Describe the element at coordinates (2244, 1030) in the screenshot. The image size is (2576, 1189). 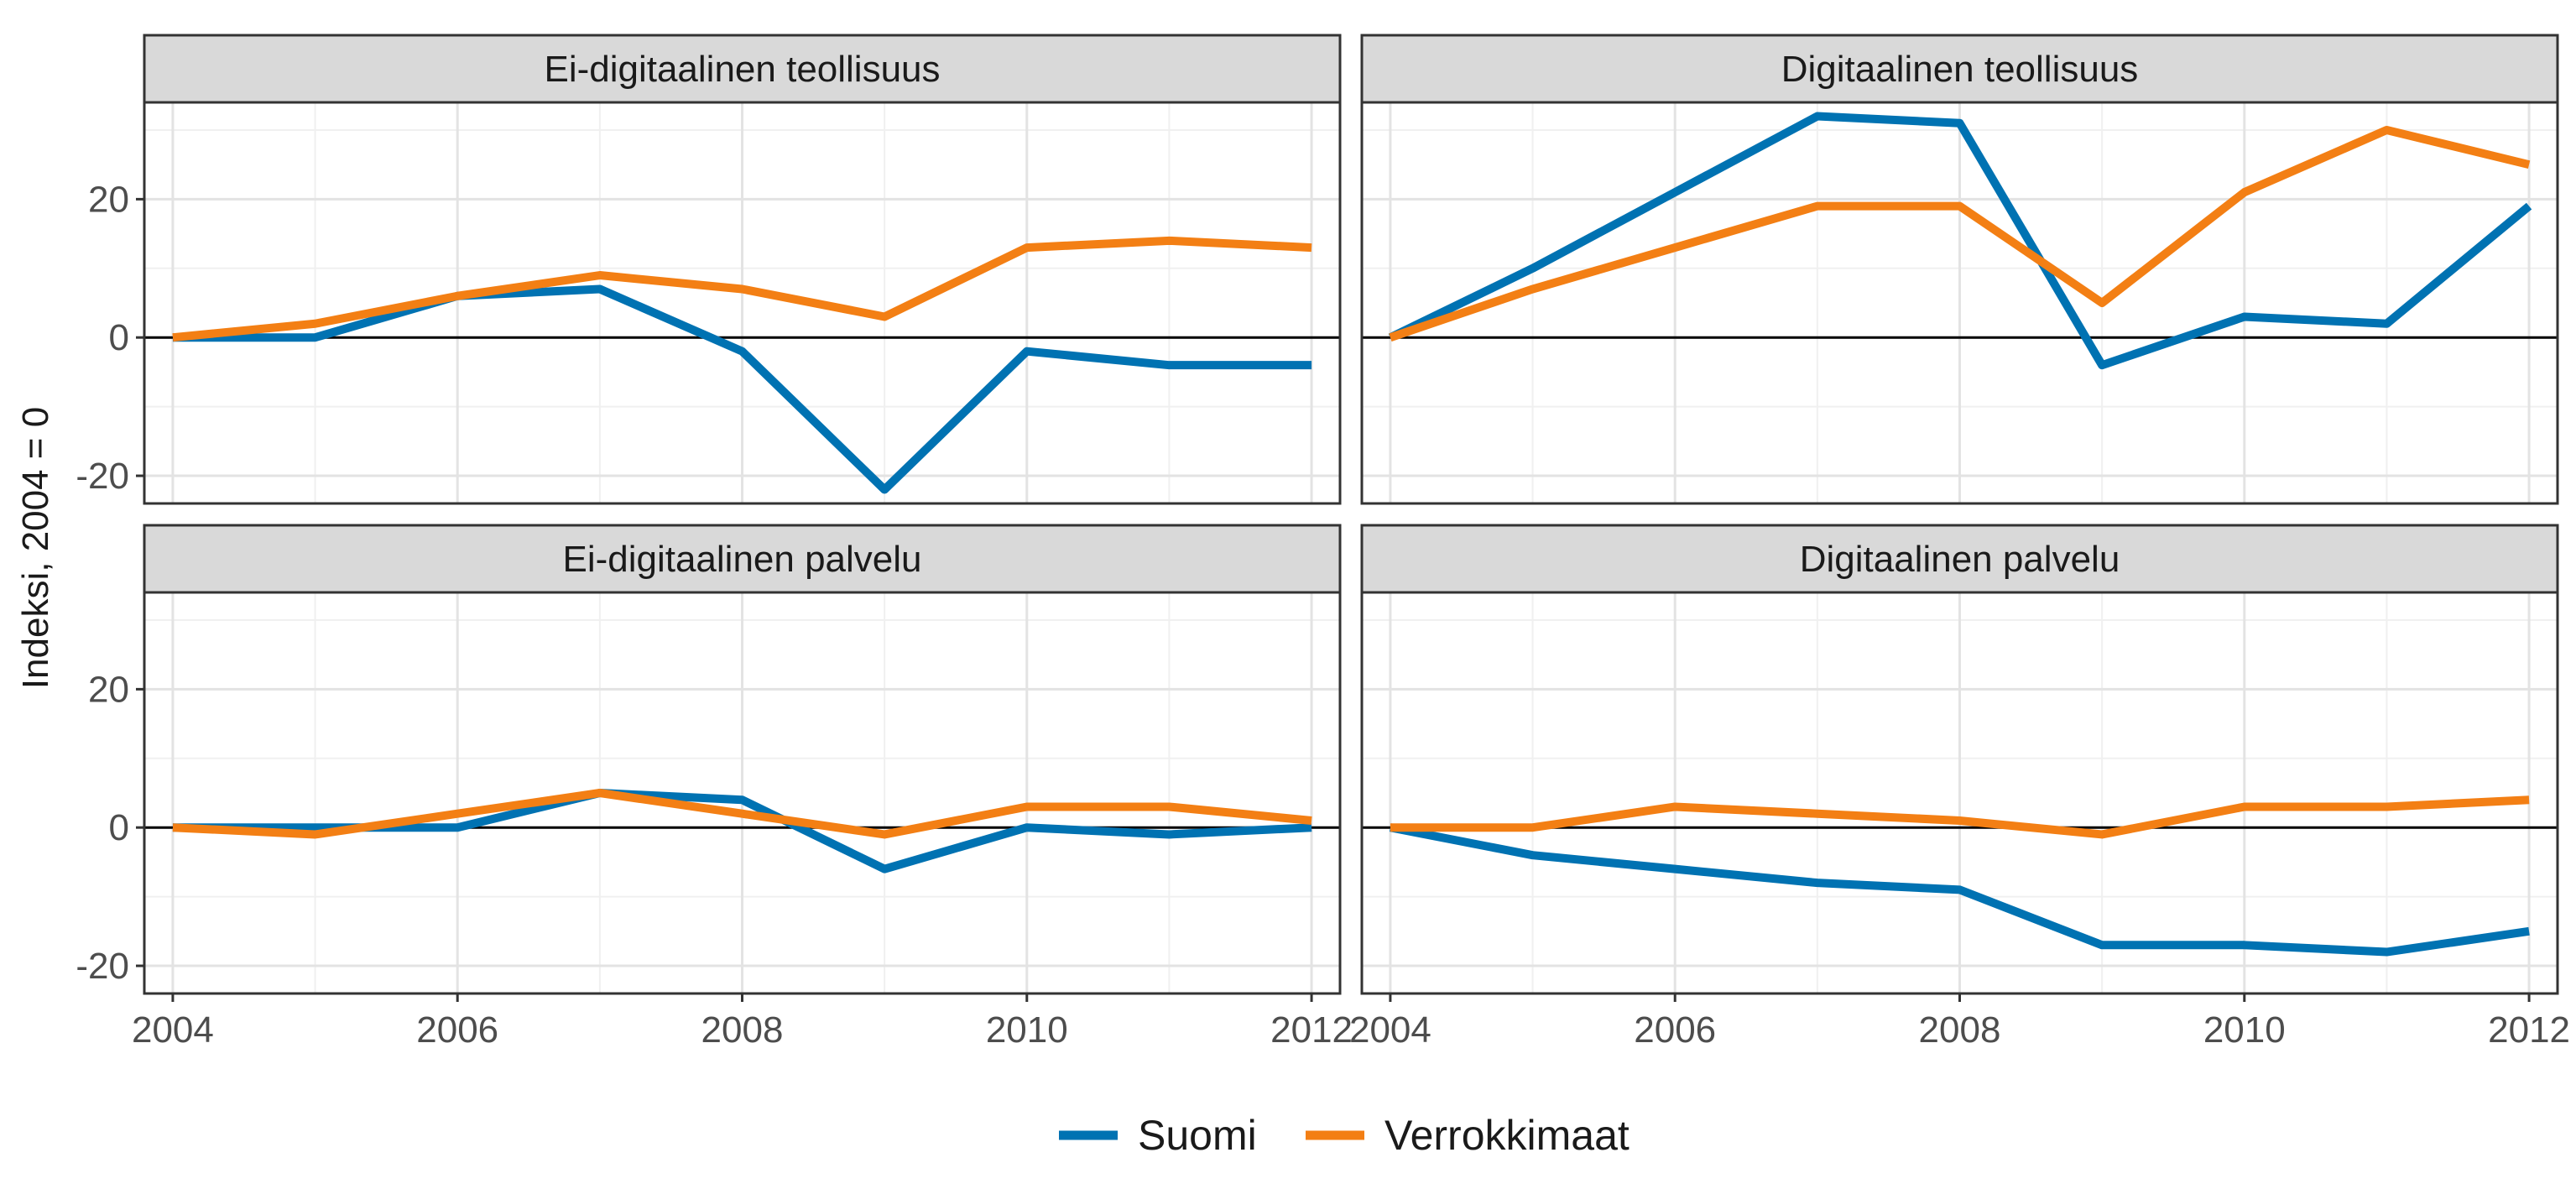
I see `panel-4-xtick-label: 2010` at that location.